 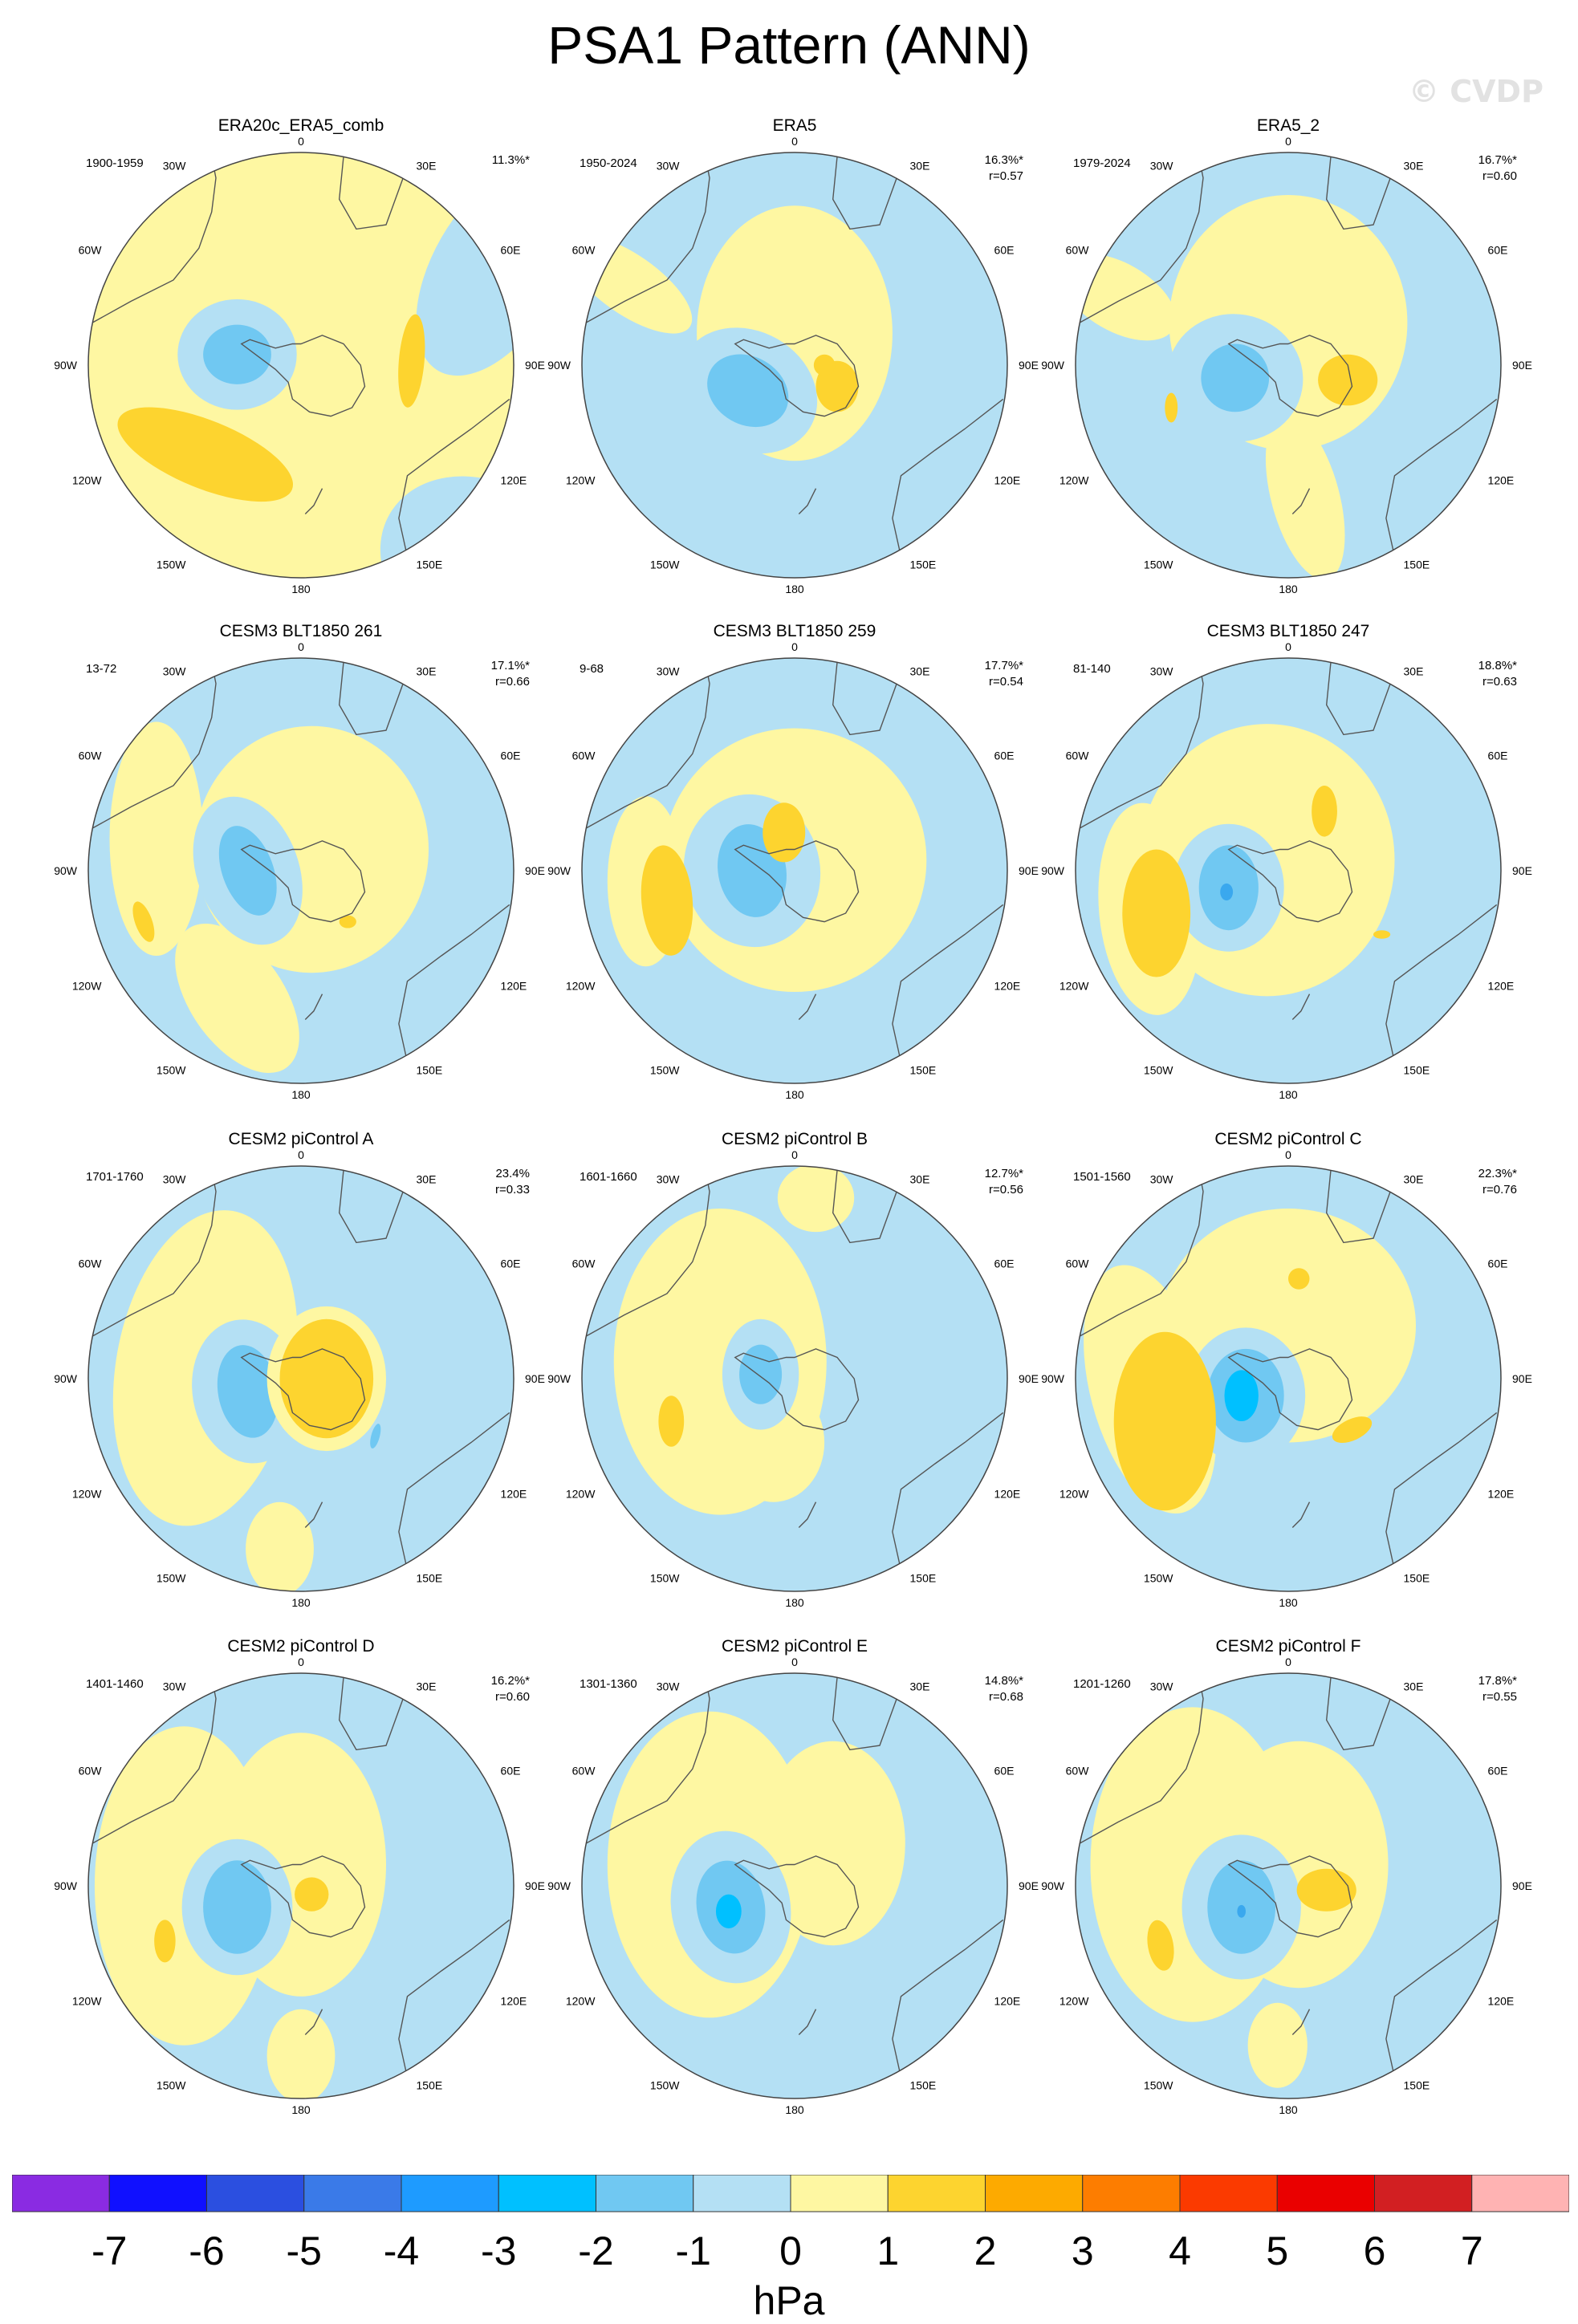 What do you see at coordinates (1288, 631) in the screenshot?
I see `panel-title: CESM3 BLT1850 247` at bounding box center [1288, 631].